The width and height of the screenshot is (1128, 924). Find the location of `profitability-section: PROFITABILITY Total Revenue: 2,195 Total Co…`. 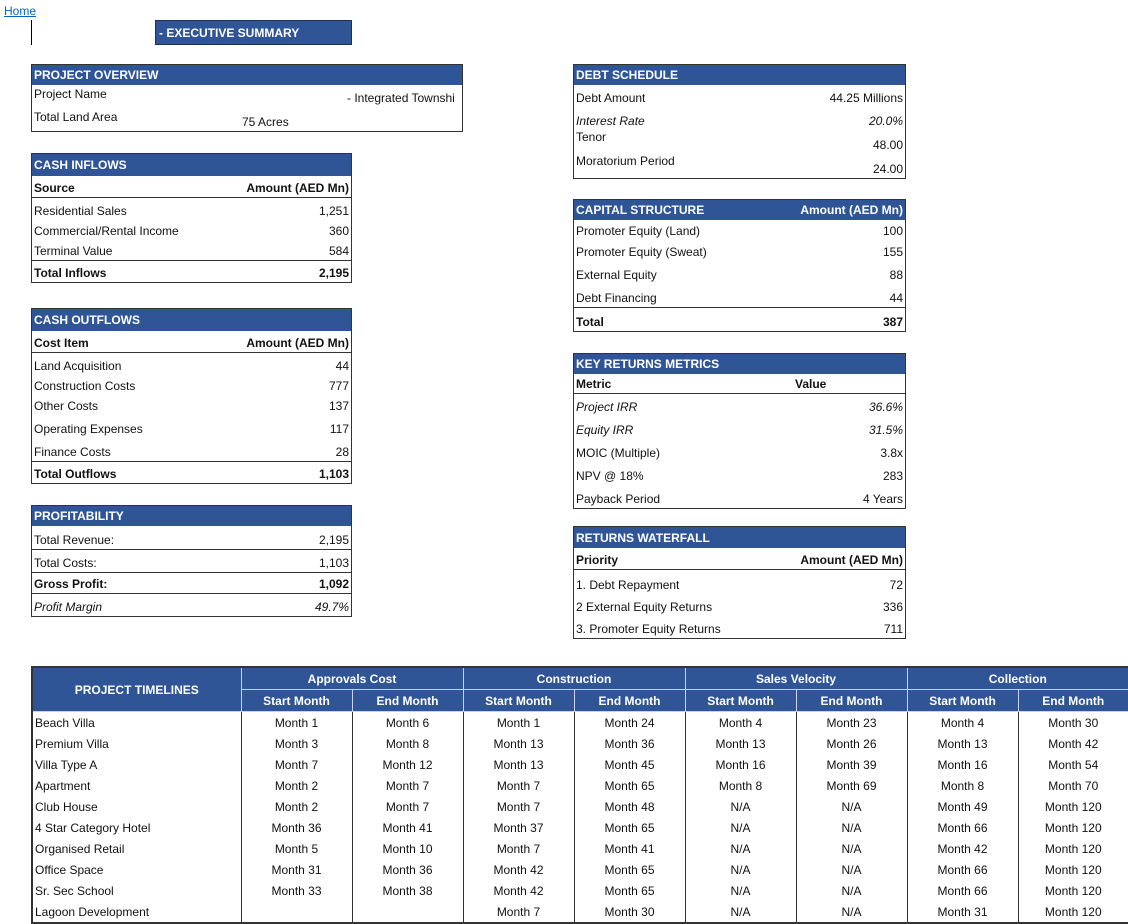

profitability-section: PROFITABILITY Total Revenue: 2,195 Total Co… is located at coordinates (191, 561).